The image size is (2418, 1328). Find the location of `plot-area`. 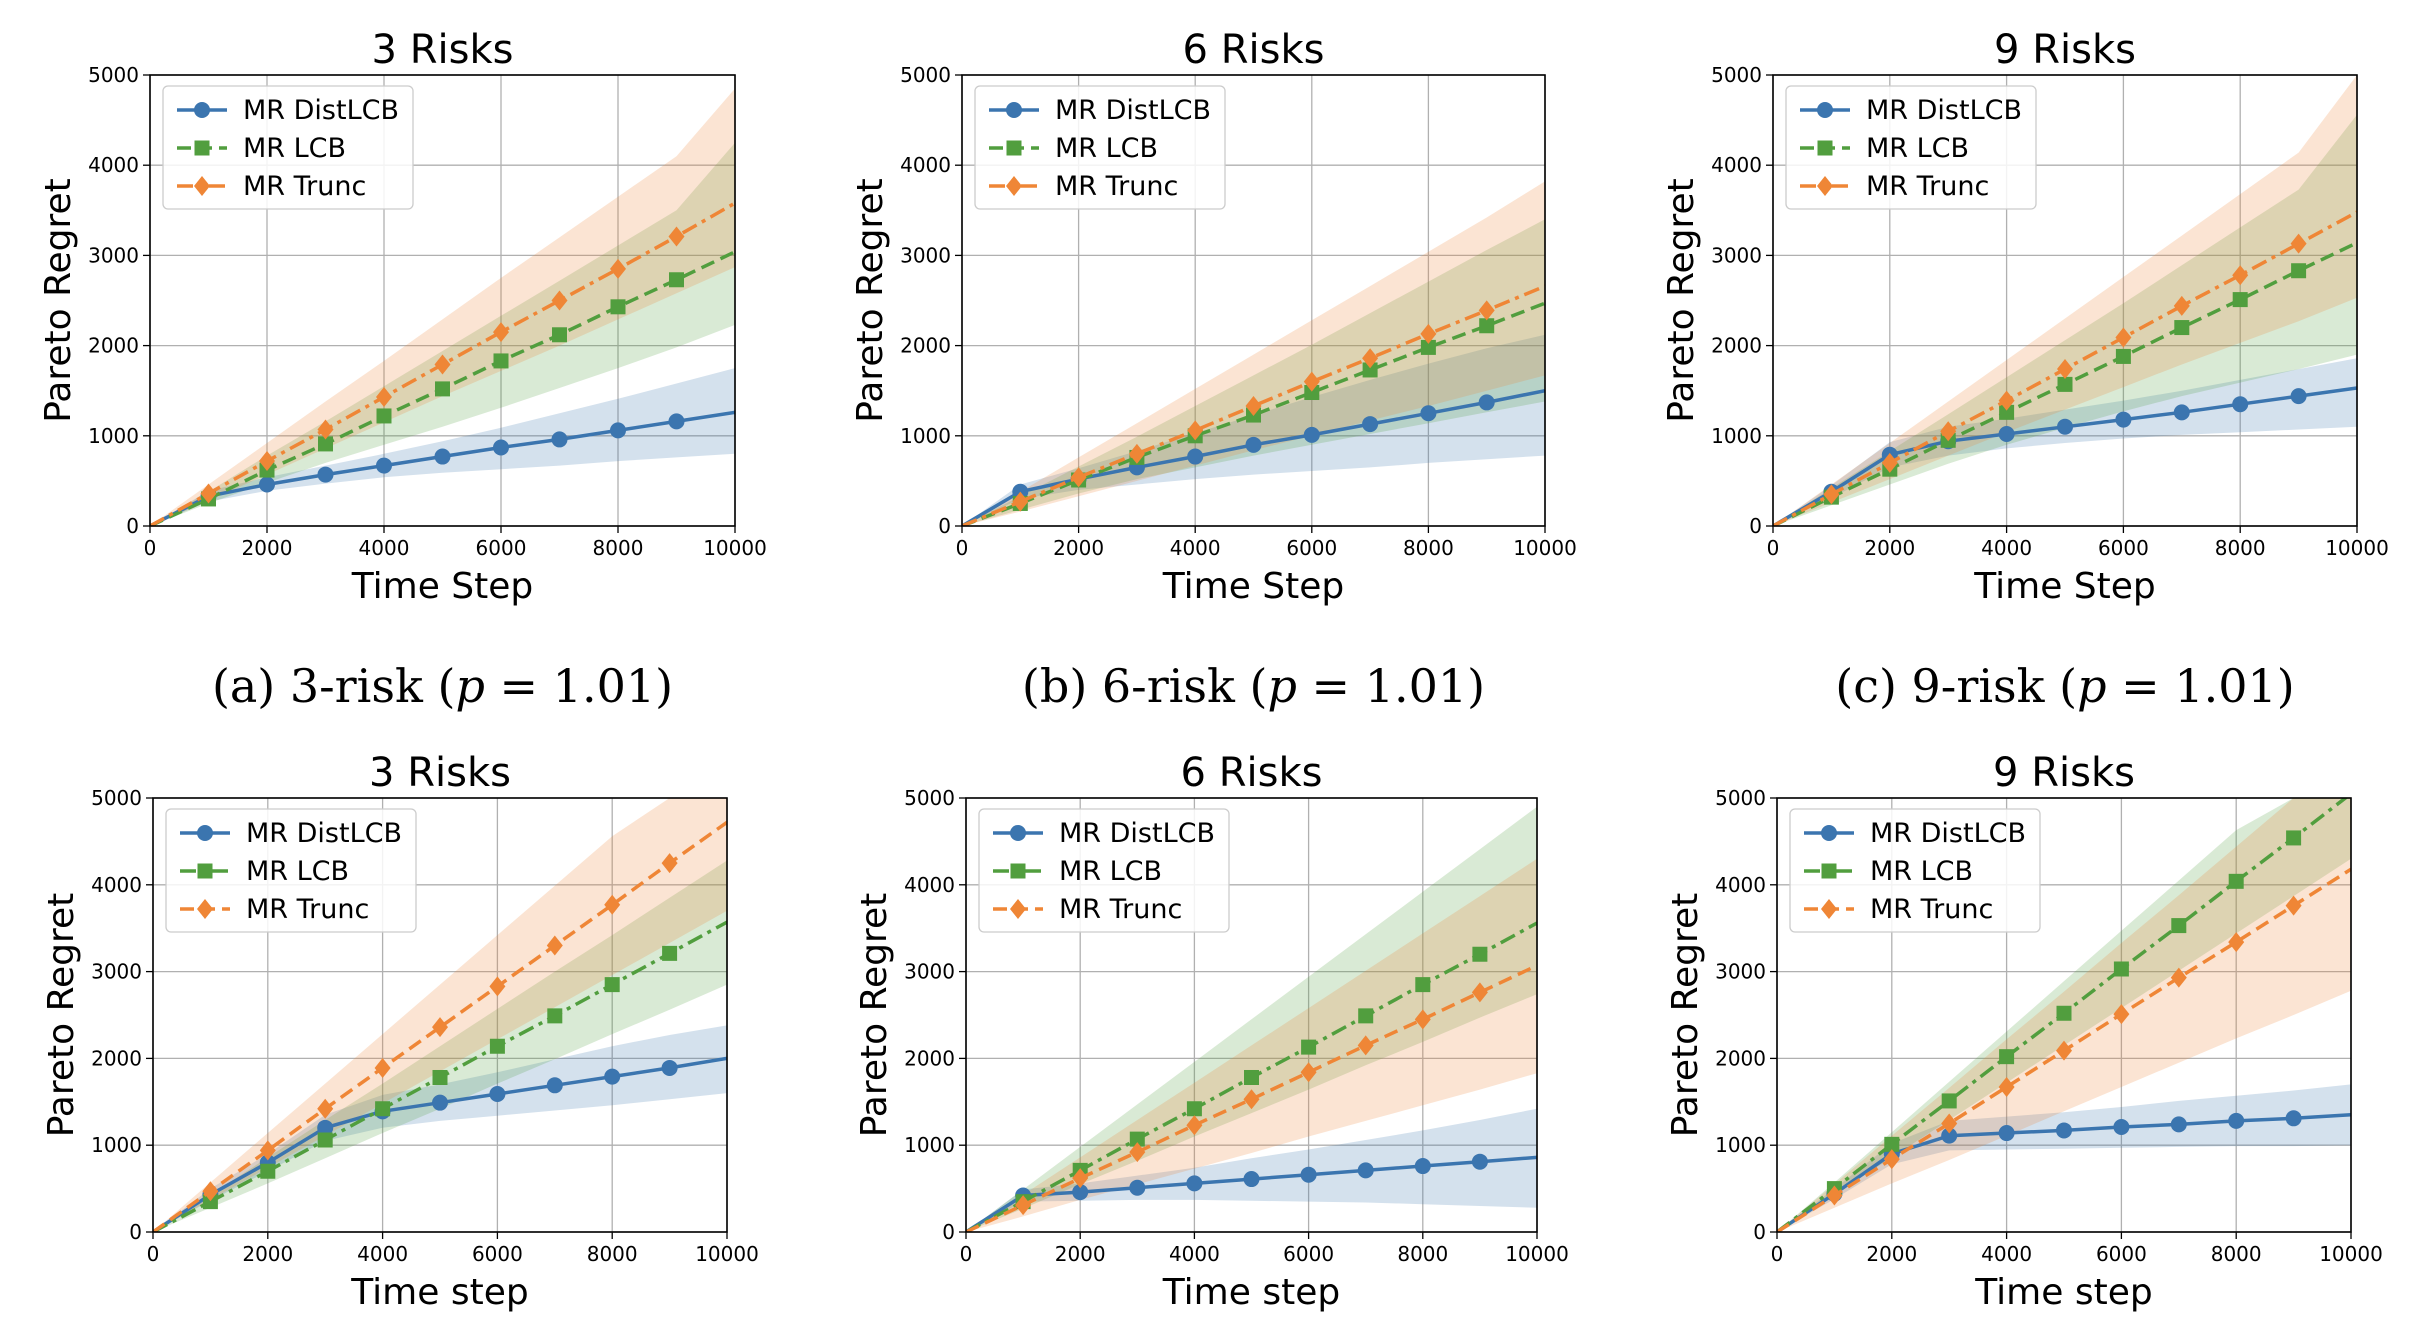

plot-area is located at coordinates (442, 307).